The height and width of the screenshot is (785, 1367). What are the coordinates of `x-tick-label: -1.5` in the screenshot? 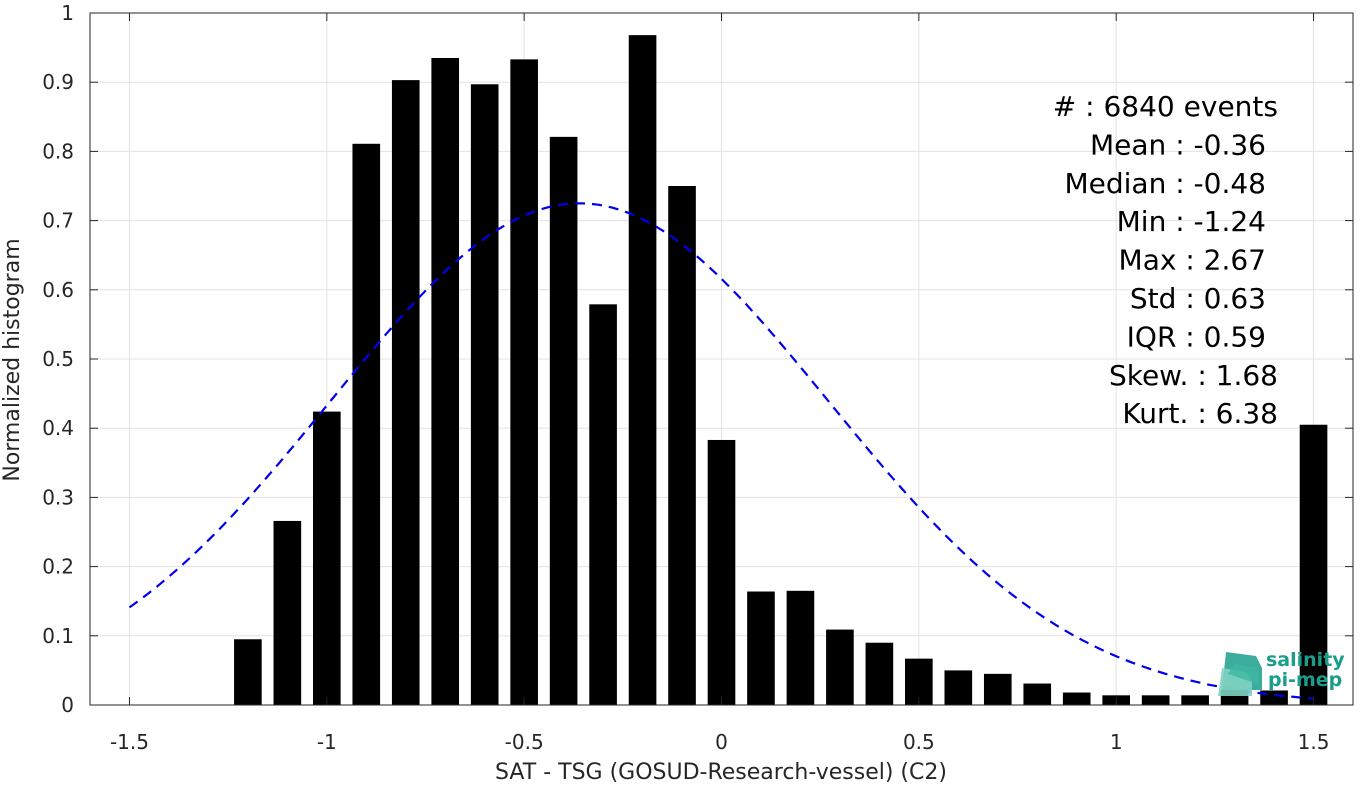 It's located at (129, 742).